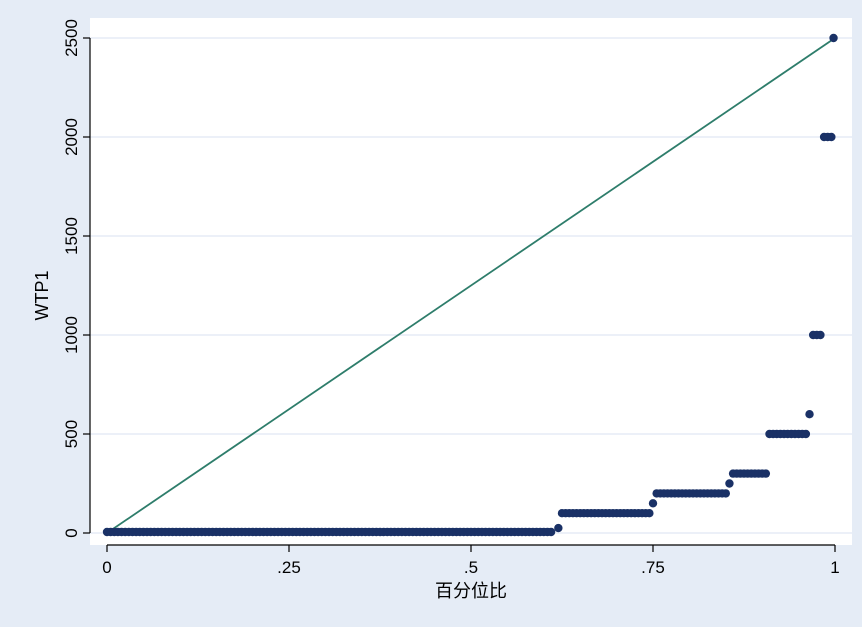 The width and height of the screenshot is (862, 627). I want to click on x-tick-label: .5, so click(471, 567).